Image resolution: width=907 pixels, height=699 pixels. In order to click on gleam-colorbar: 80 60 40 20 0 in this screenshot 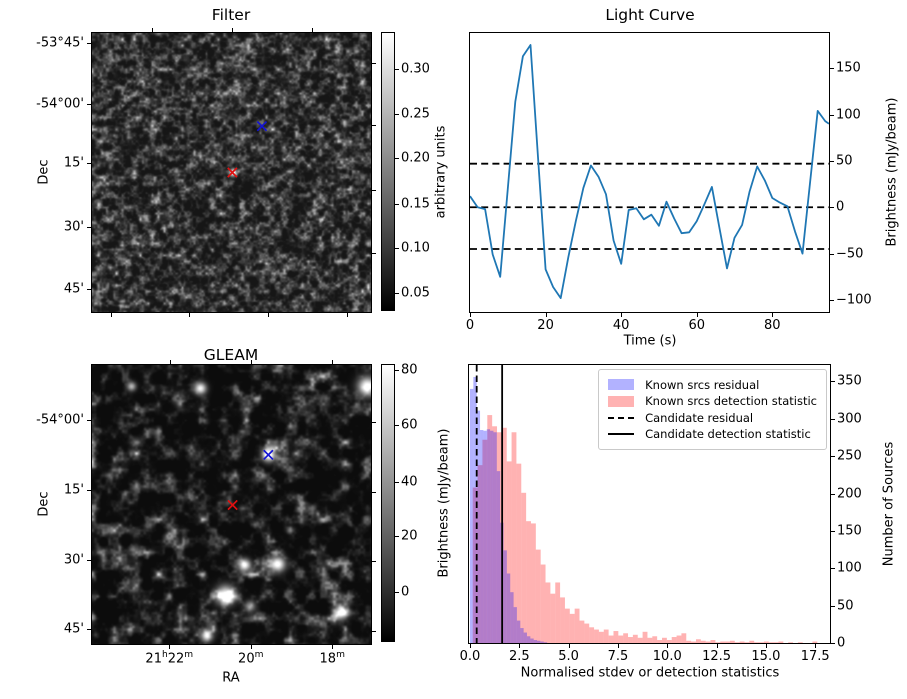, I will do `click(399, 503)`.